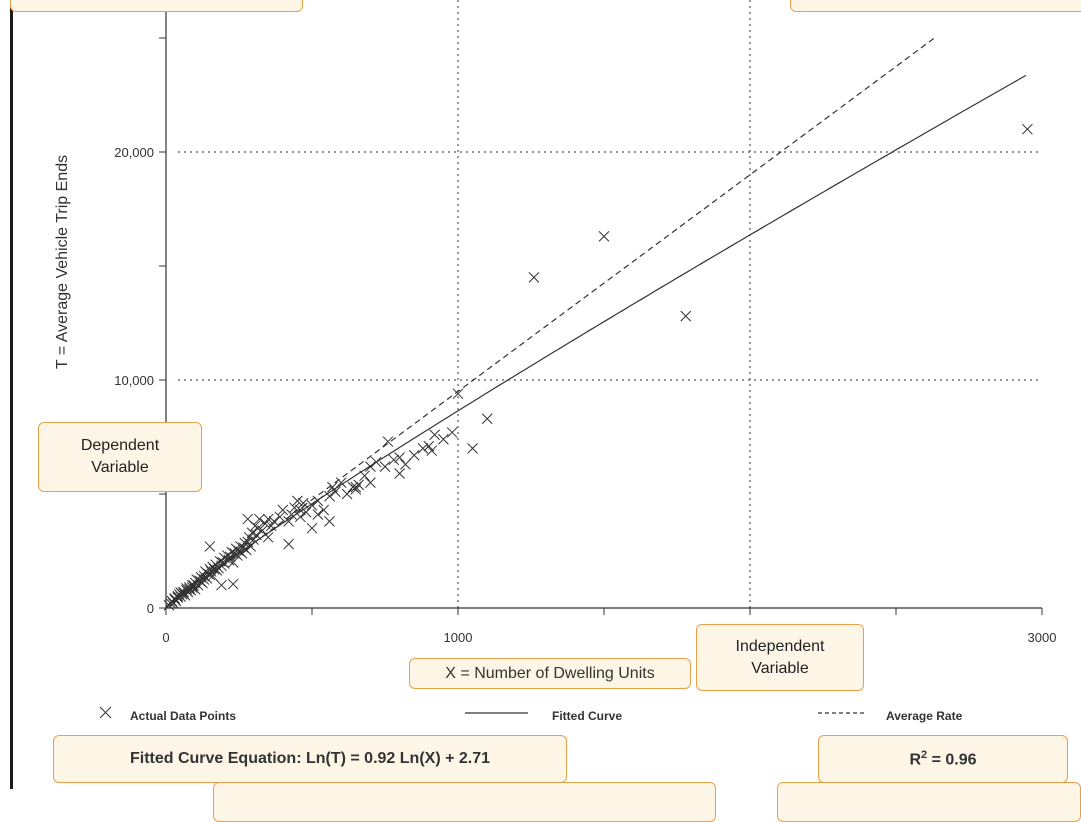 This screenshot has width=1081, height=822. Describe the element at coordinates (935, 6) in the screenshot. I see `callout-top-right` at that location.